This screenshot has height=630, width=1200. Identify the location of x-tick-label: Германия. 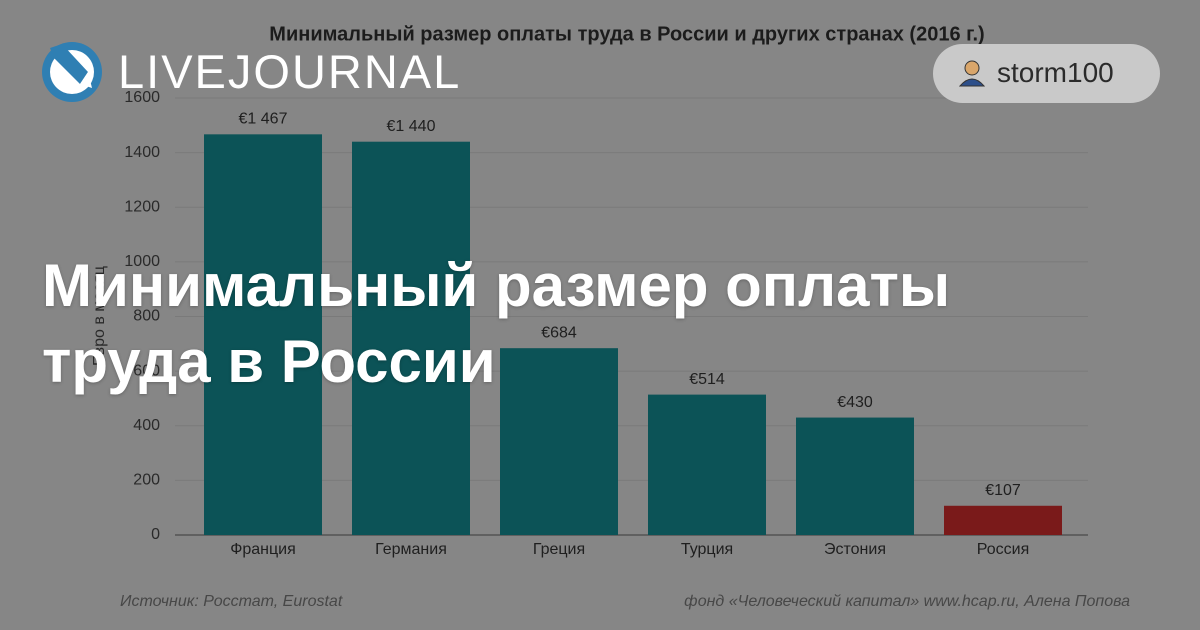
(411, 549).